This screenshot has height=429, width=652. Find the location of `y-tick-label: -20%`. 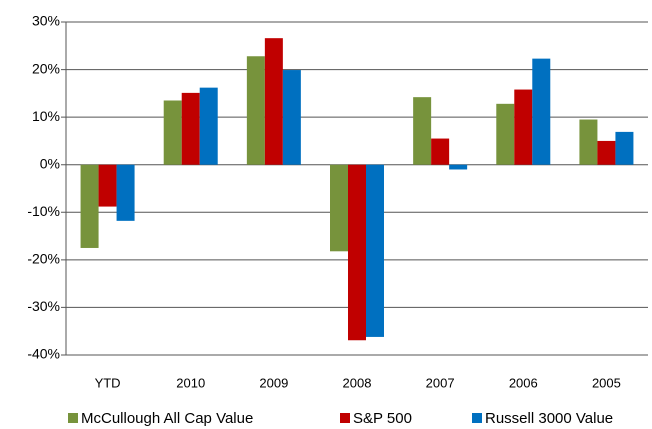

y-tick-label: -20% is located at coordinates (43, 259).